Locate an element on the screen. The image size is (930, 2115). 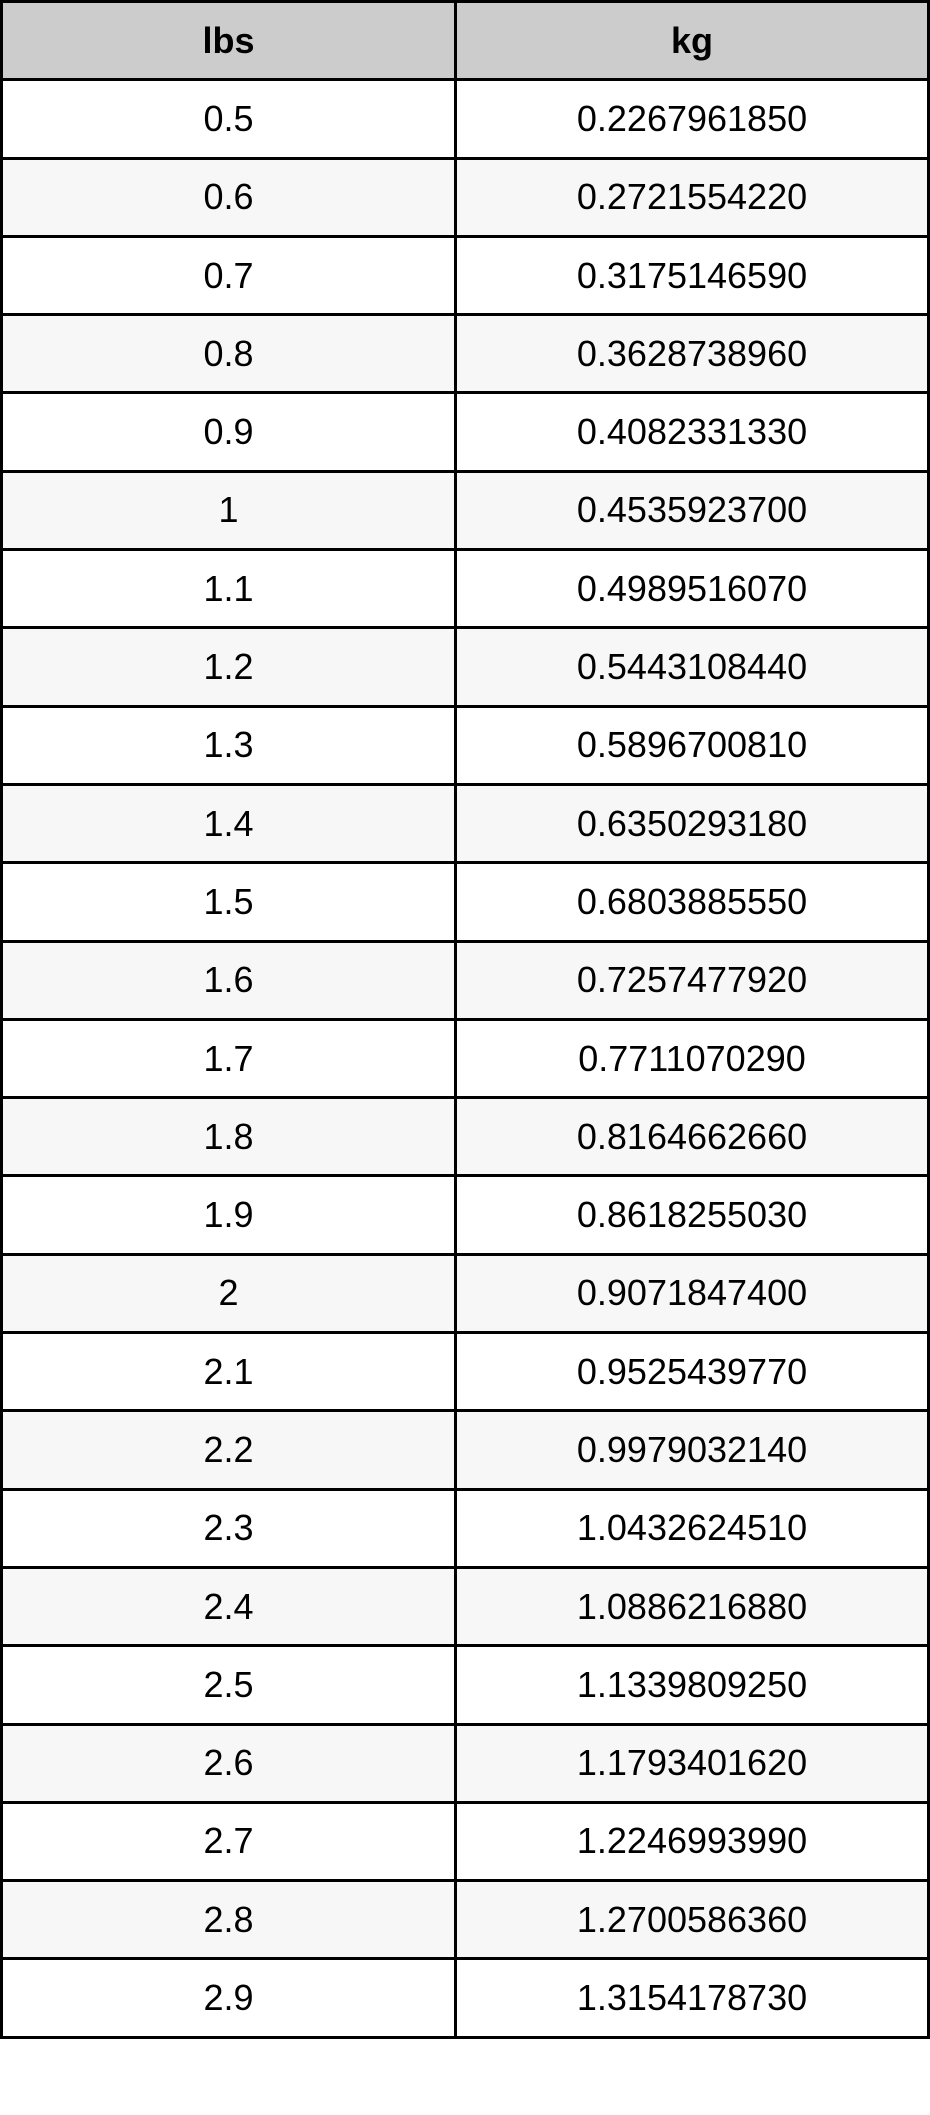
lbs-cell: 1.3 is located at coordinates (228, 745).